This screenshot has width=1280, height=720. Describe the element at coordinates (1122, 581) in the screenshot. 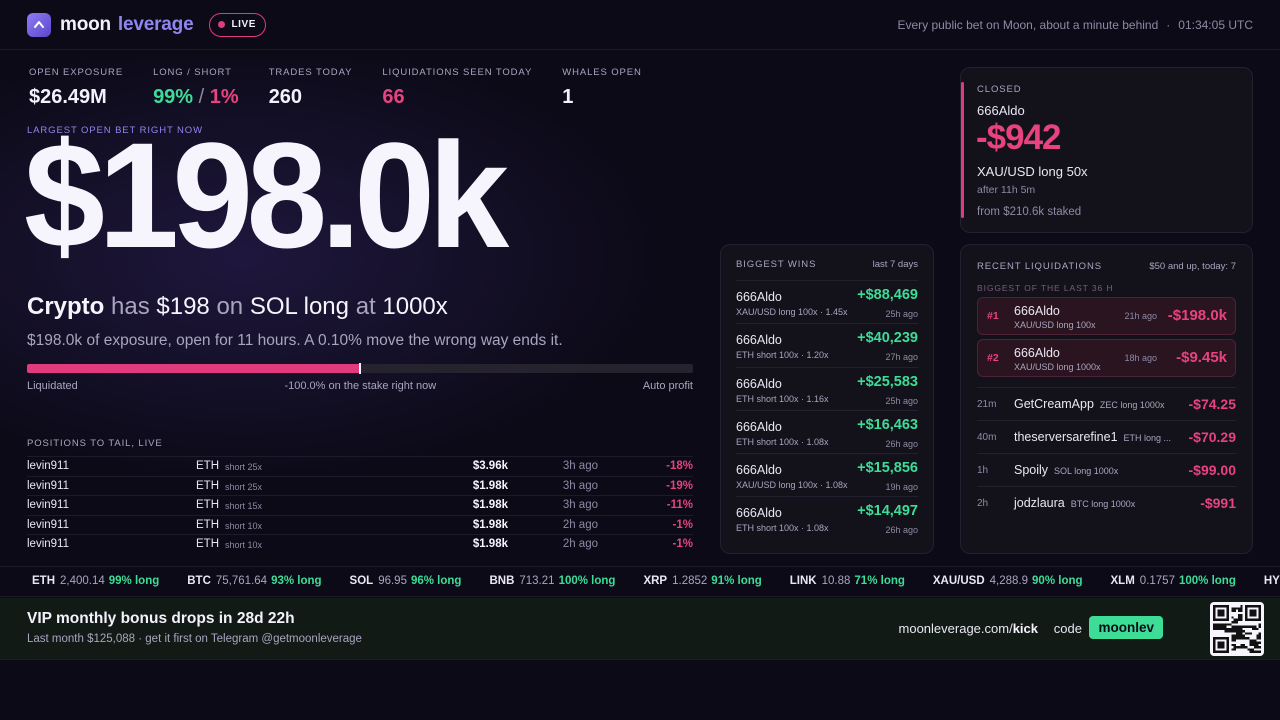

I see `ticker-symbol: XLM` at that location.